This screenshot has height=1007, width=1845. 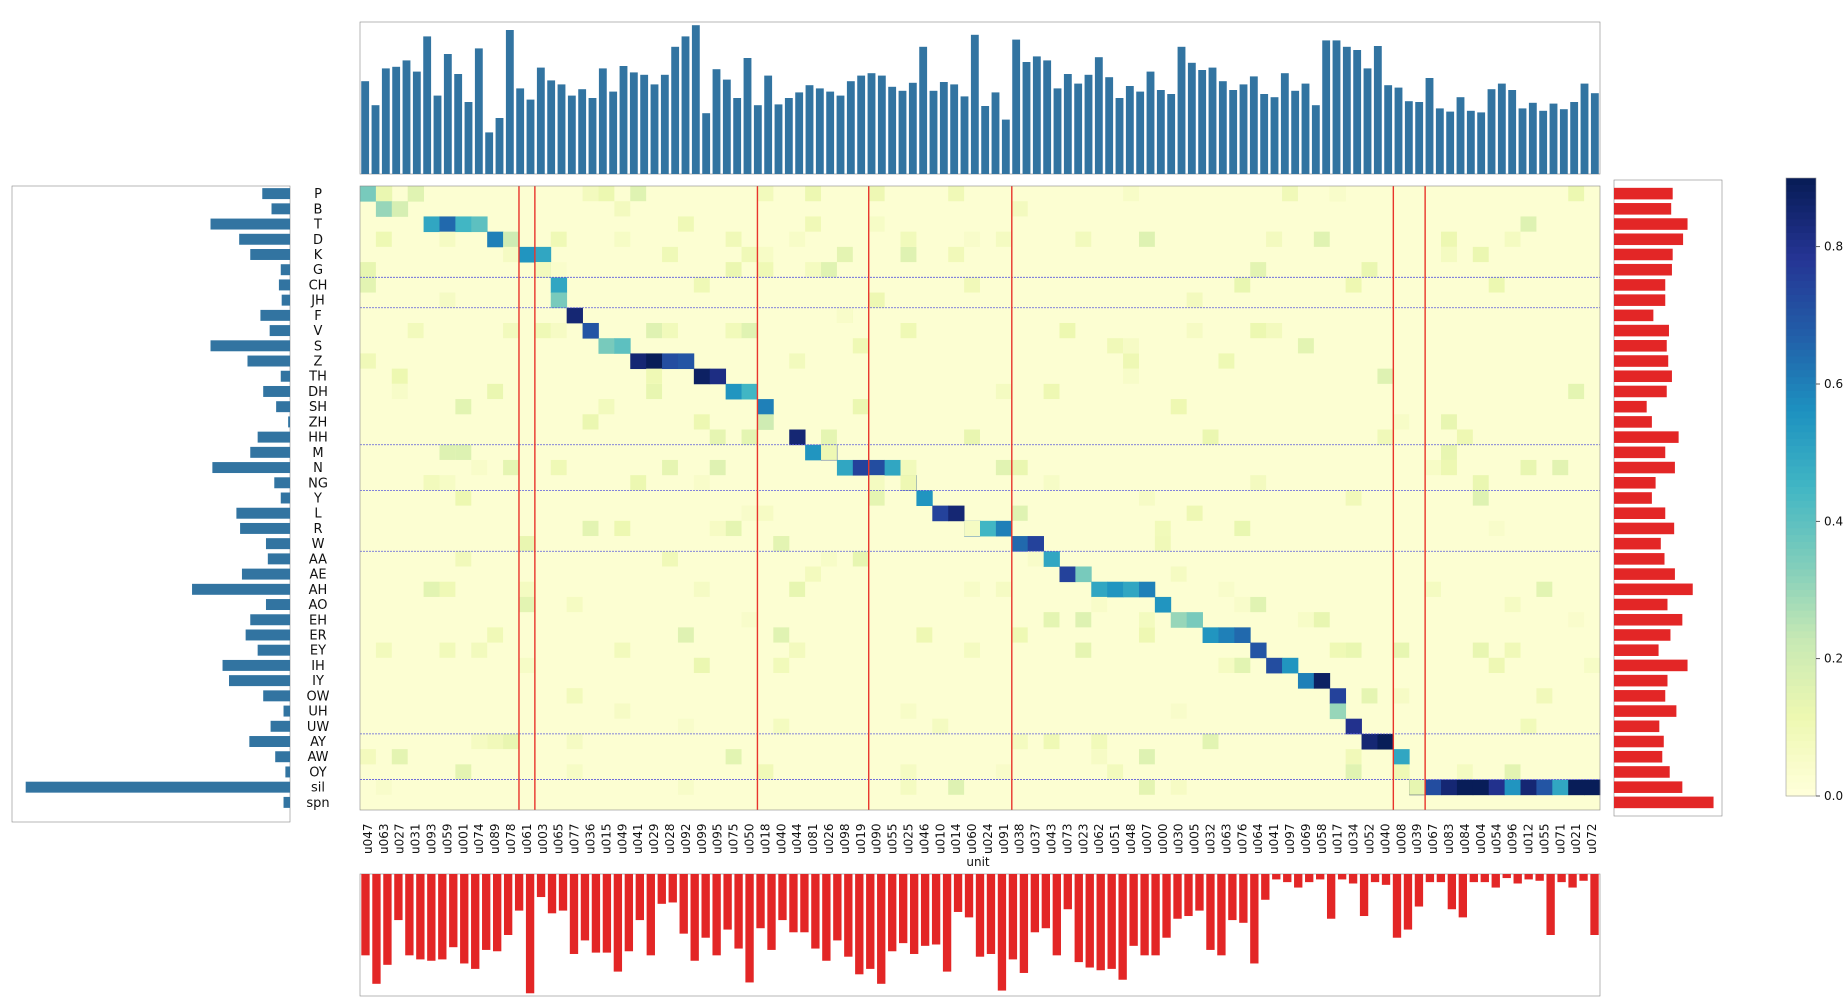 What do you see at coordinates (280, 726) in the screenshot?
I see `left-marginal-bar-UW` at bounding box center [280, 726].